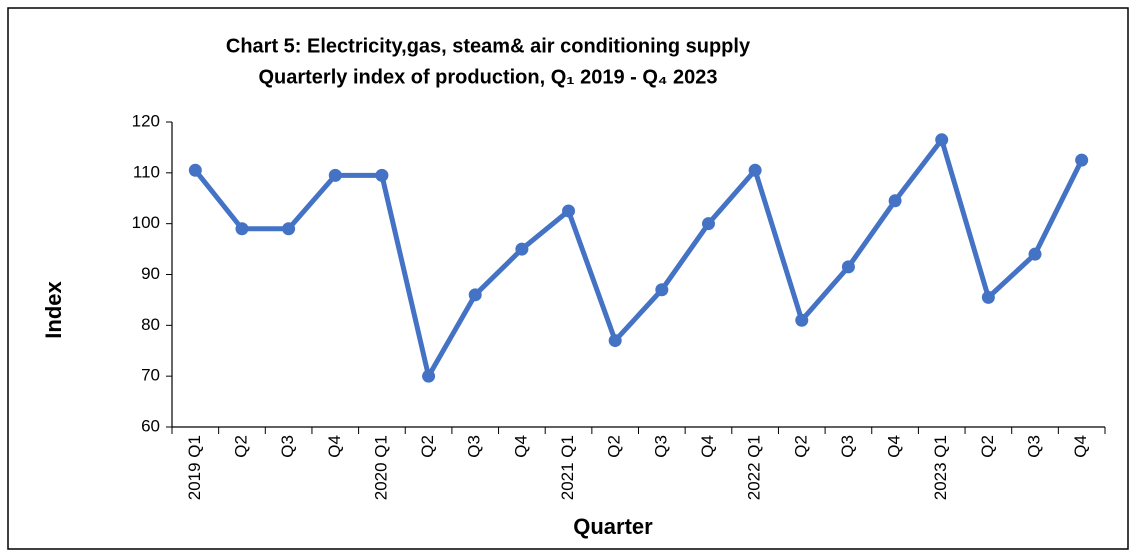 The width and height of the screenshot is (1131, 550). What do you see at coordinates (754, 467) in the screenshot?
I see `x-tick-label: 2022 Q1` at bounding box center [754, 467].